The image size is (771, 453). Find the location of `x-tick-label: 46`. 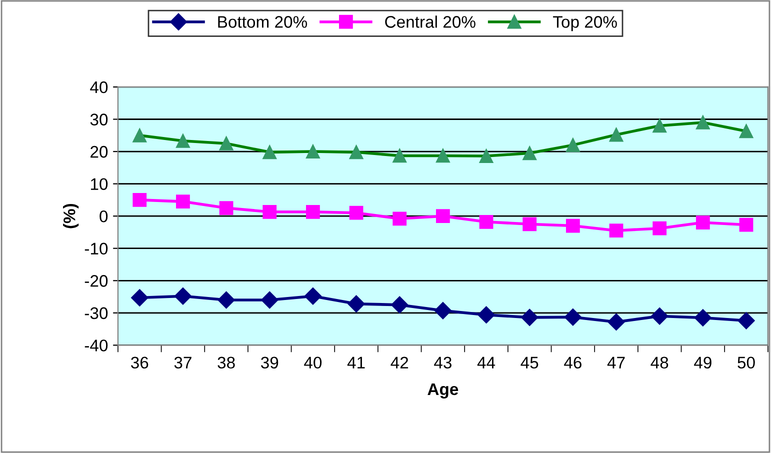

x-tick-label: 46 is located at coordinates (573, 362).